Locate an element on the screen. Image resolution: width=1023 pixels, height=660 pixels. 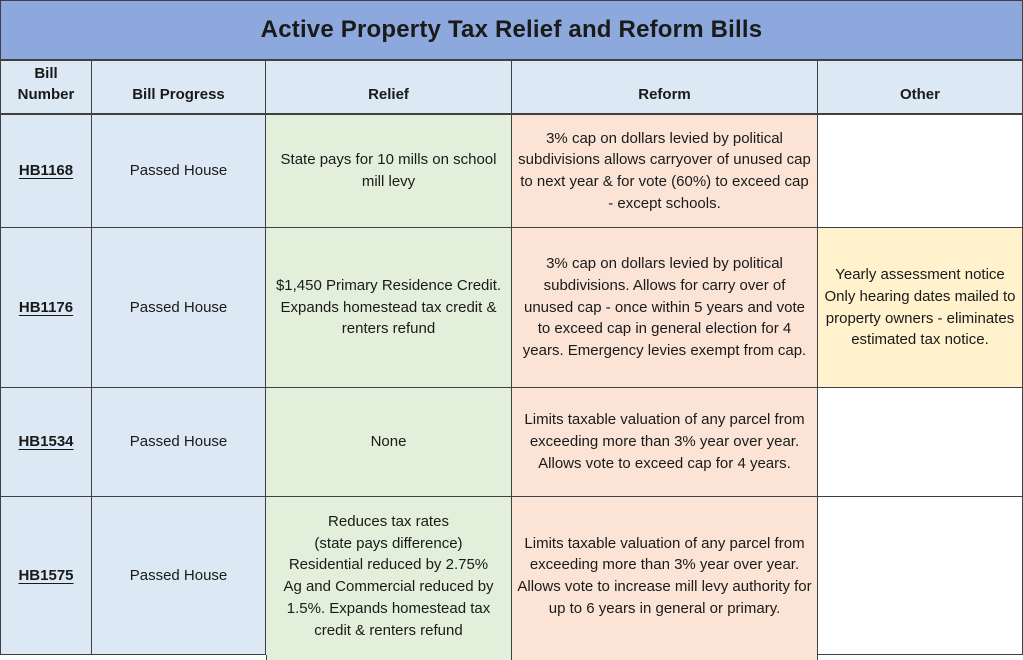
cell-bill-number: HB1168 is located at coordinates (46, 171).